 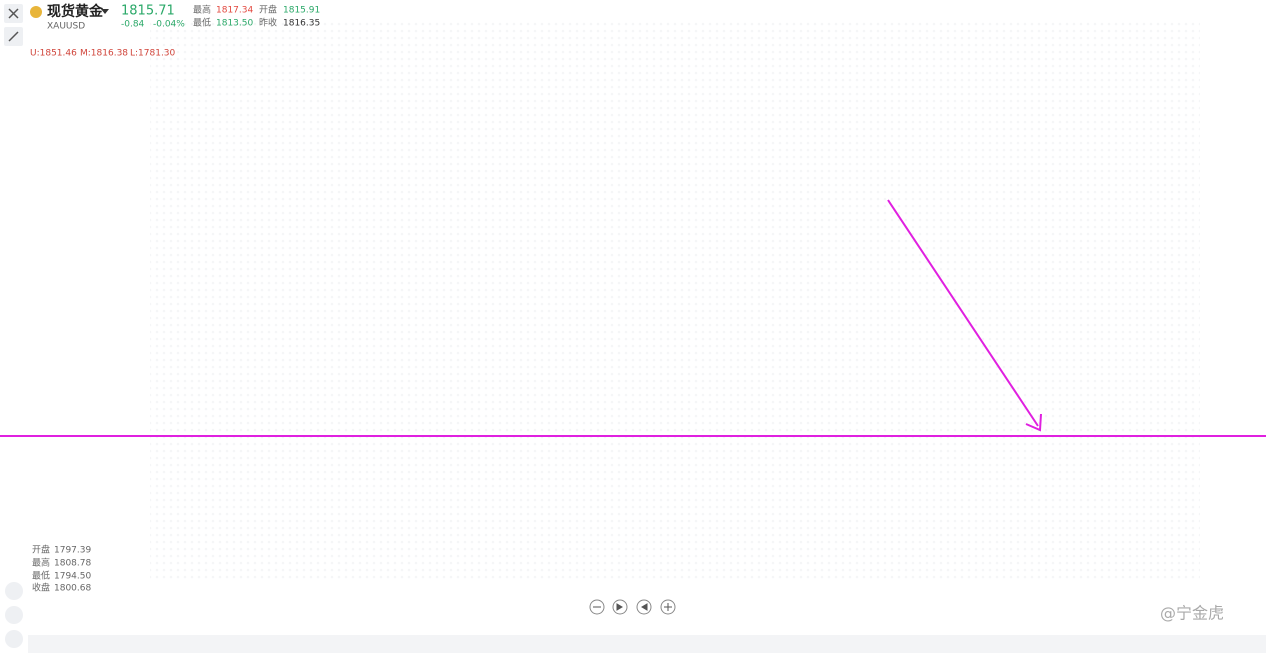 I want to click on symbol: XAUUSD, so click(x=66, y=27).